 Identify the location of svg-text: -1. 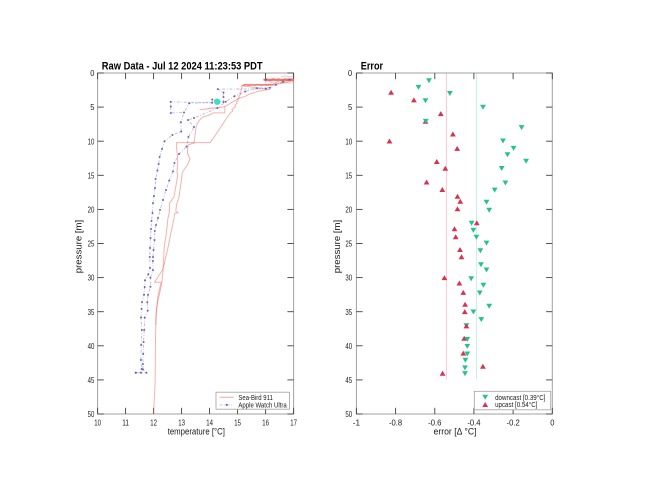
(357, 422).